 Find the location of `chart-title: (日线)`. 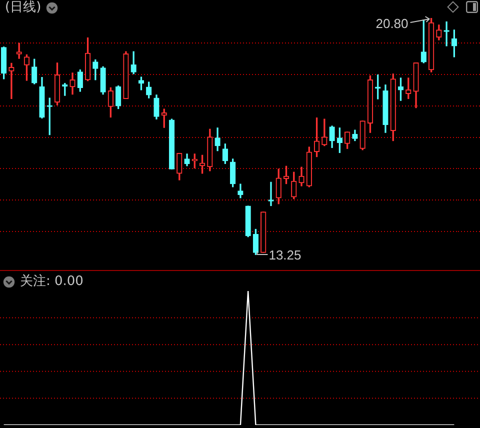

chart-title: (日线) is located at coordinates (23, 7).